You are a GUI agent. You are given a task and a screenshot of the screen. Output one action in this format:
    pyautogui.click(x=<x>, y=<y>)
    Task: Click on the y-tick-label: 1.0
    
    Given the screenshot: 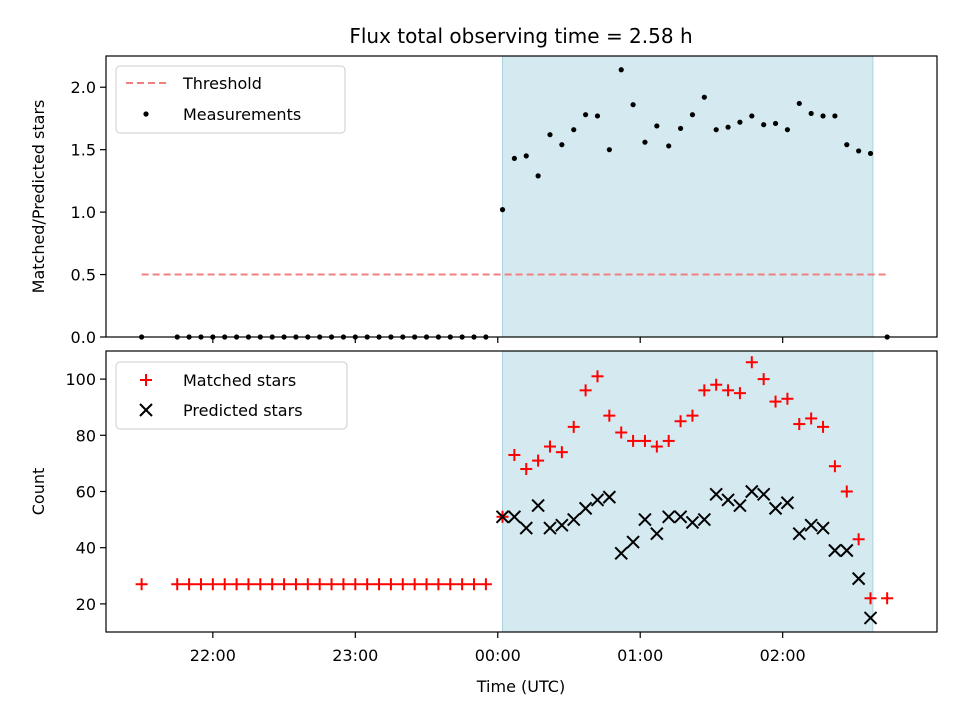 What is the action you would take?
    pyautogui.click(x=83, y=212)
    